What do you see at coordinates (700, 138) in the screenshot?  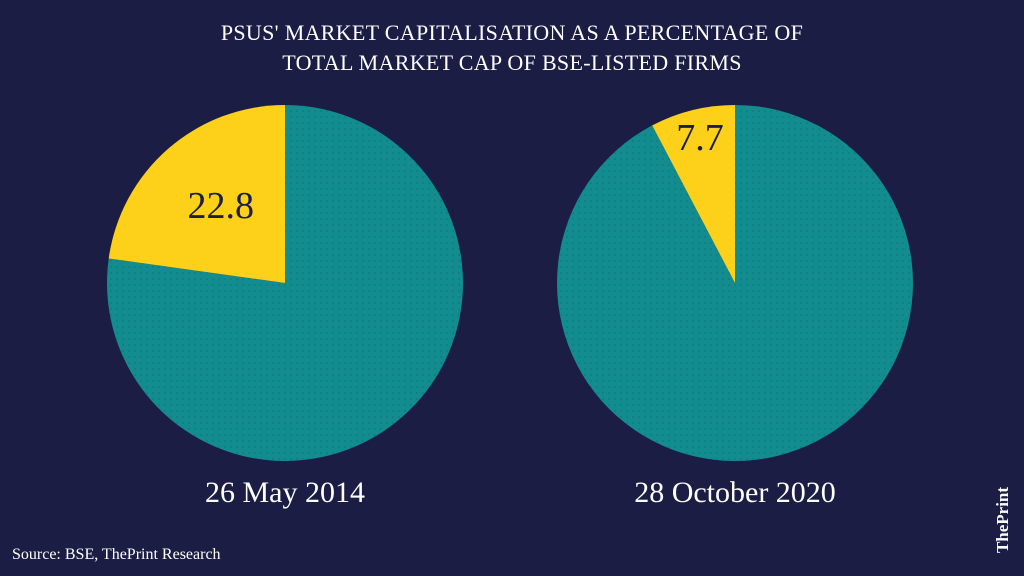 I see `pie-slice-label: 7.7` at bounding box center [700, 138].